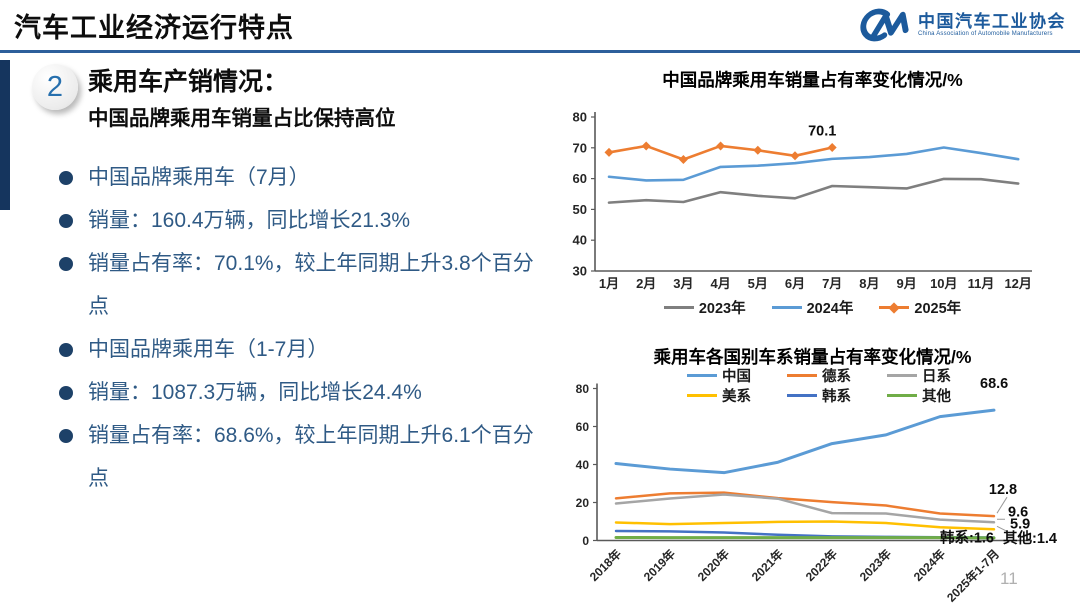  I want to click on chart2-title: 乘用车各国别车系销量占有率变化情况/%, so click(812, 357).